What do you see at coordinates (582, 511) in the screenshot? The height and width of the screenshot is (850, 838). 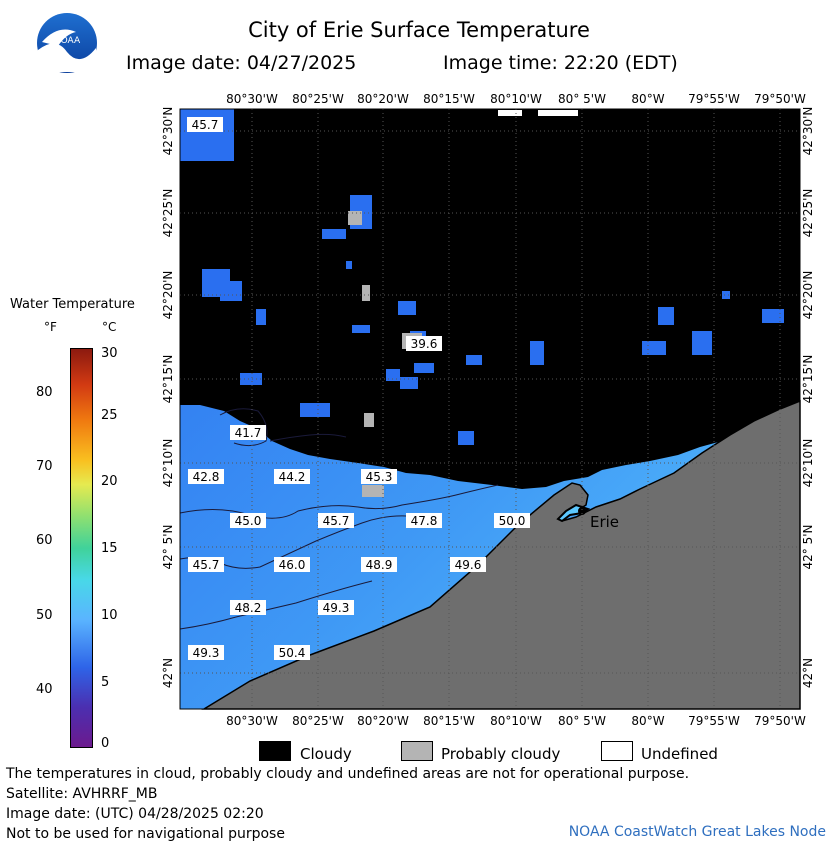 I see `erie-city-marker` at bounding box center [582, 511].